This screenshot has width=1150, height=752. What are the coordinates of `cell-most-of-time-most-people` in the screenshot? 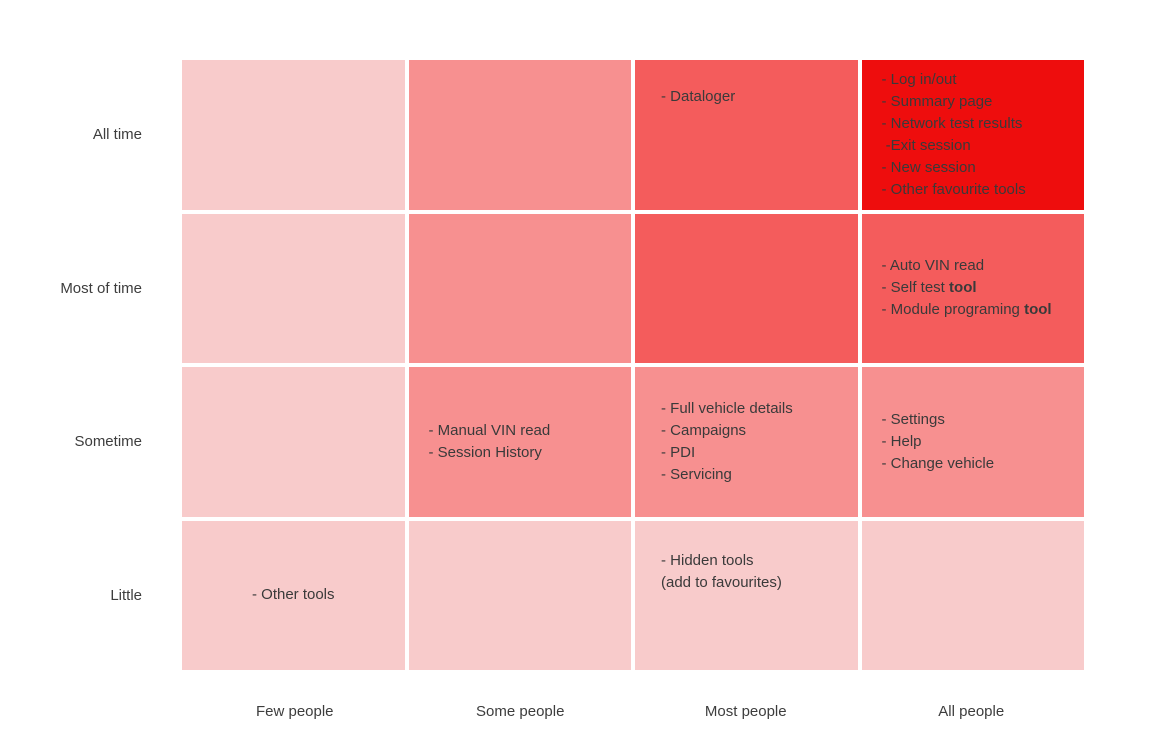 It's located at (746, 288).